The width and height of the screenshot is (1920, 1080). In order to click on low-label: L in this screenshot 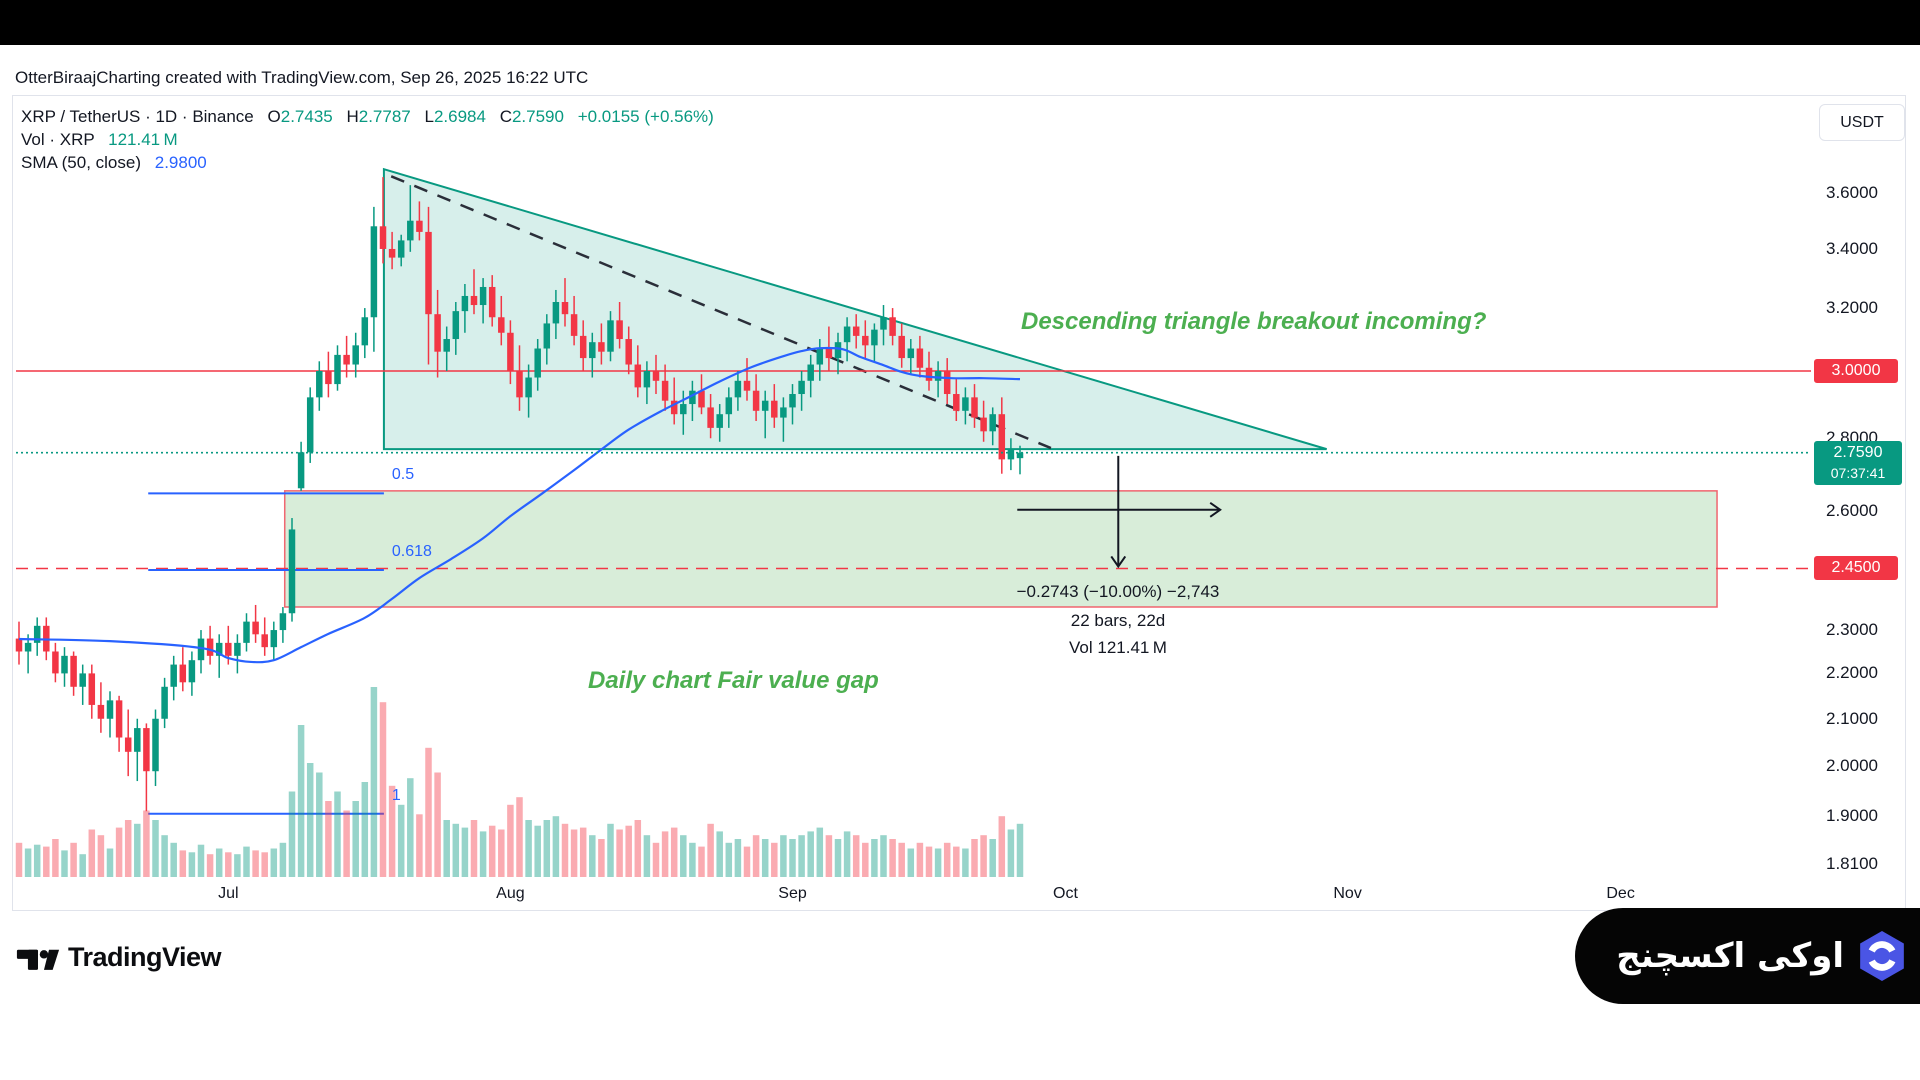, I will do `click(429, 116)`.